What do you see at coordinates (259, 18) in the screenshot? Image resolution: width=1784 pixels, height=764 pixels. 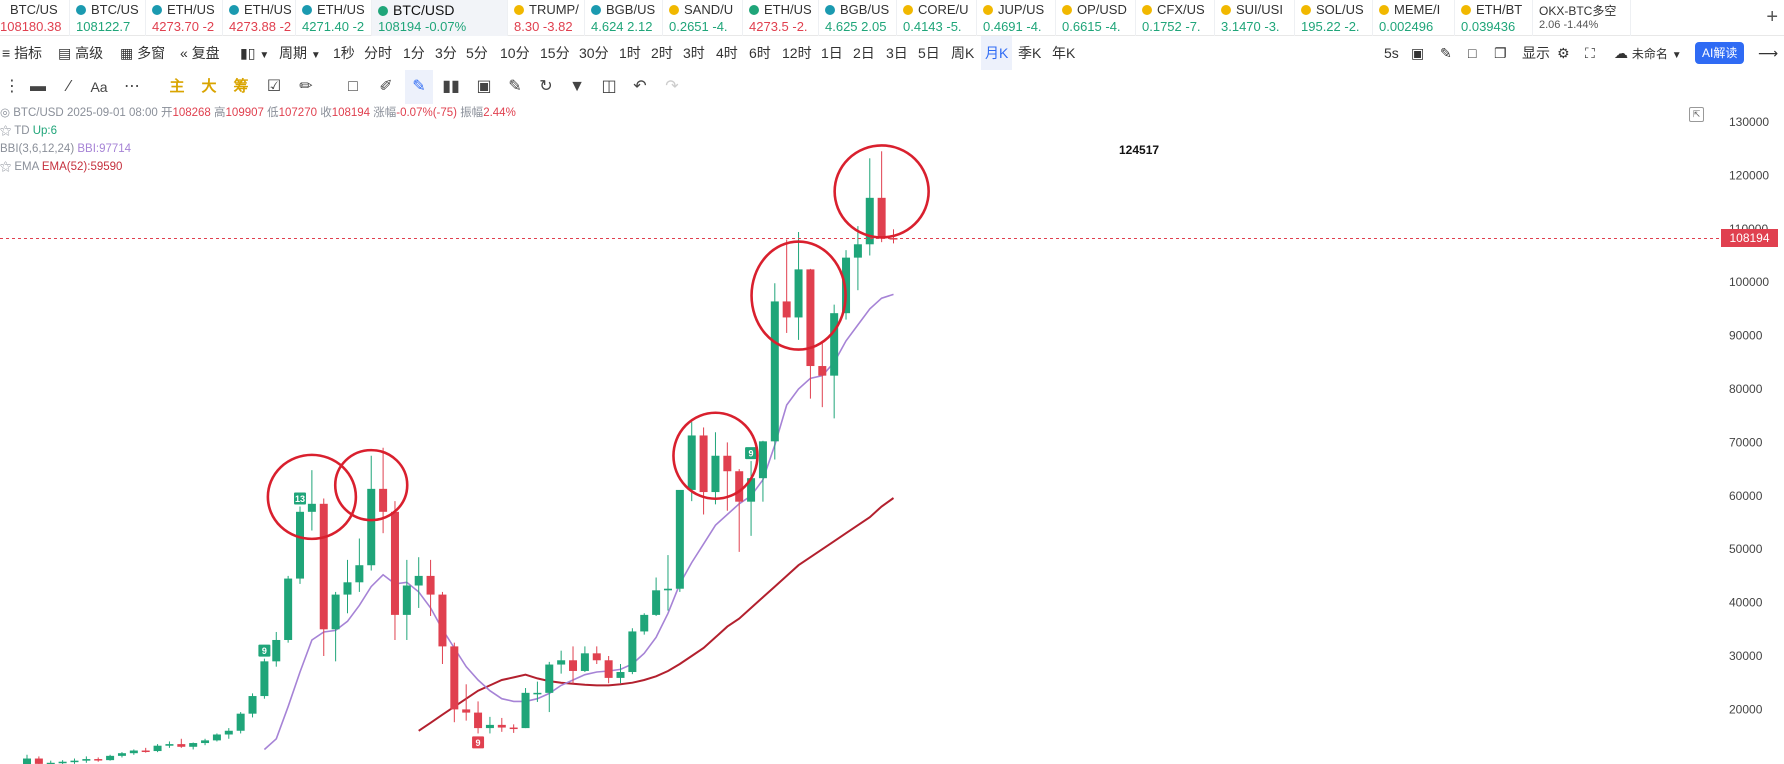 I see `ticker-tab: ETH/US 4273.88 -2` at bounding box center [259, 18].